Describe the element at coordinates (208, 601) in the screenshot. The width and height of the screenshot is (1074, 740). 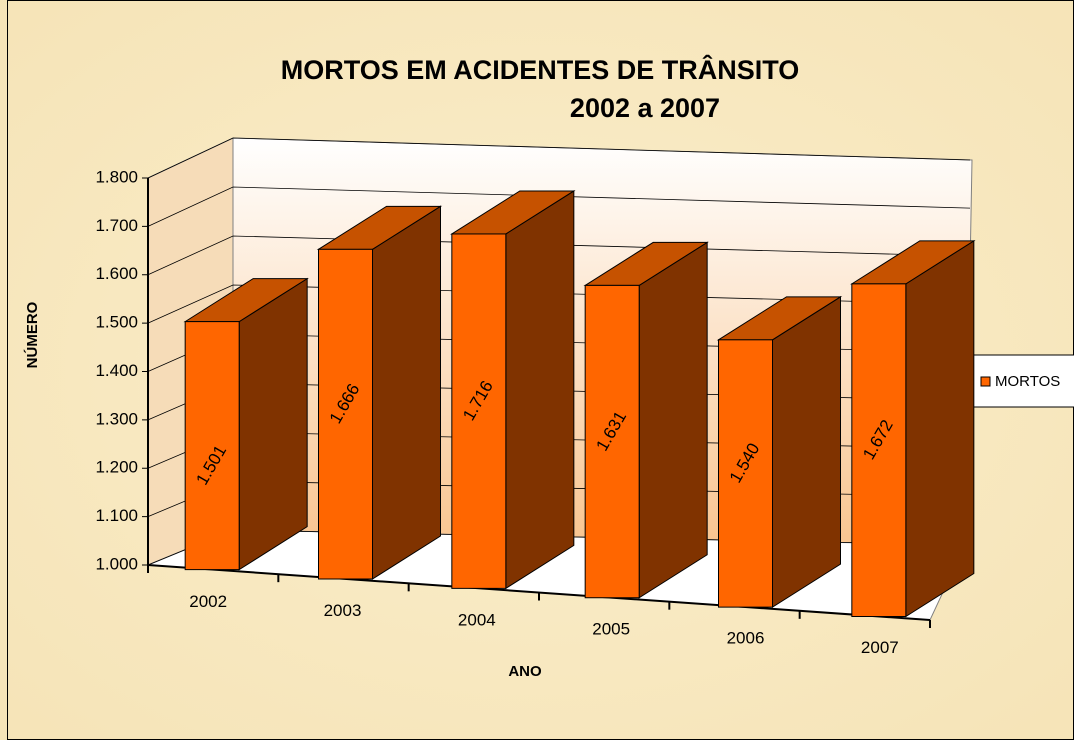
I see `x-tick-label: 2002` at that location.